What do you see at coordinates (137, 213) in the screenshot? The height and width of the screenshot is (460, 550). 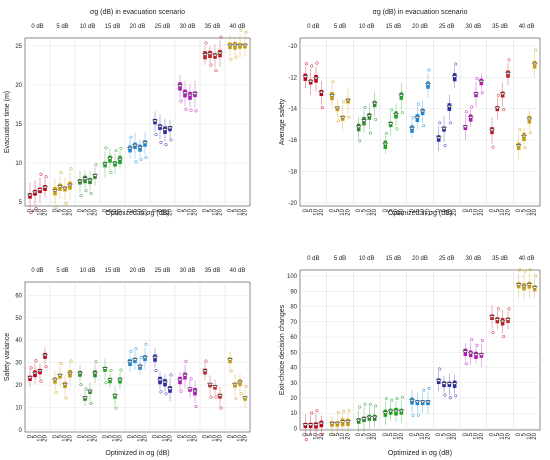 I see `x-axis-label: Optimized in σg (dB)` at bounding box center [137, 213].